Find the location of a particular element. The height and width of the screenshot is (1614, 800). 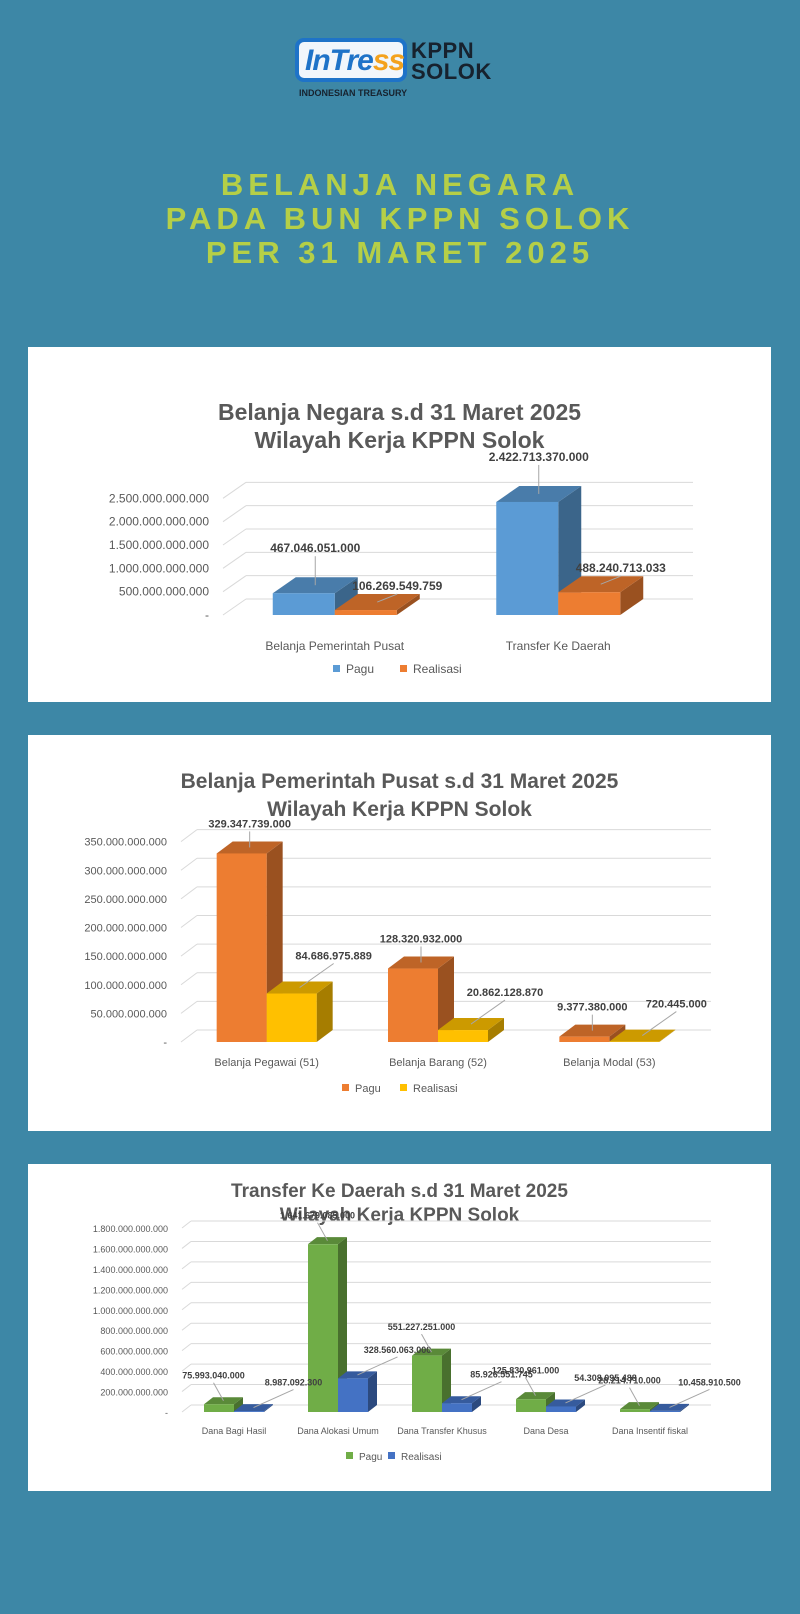

chart-title-line: Belanja Negara s.d 31 Maret 2025 is located at coordinates (399, 412).